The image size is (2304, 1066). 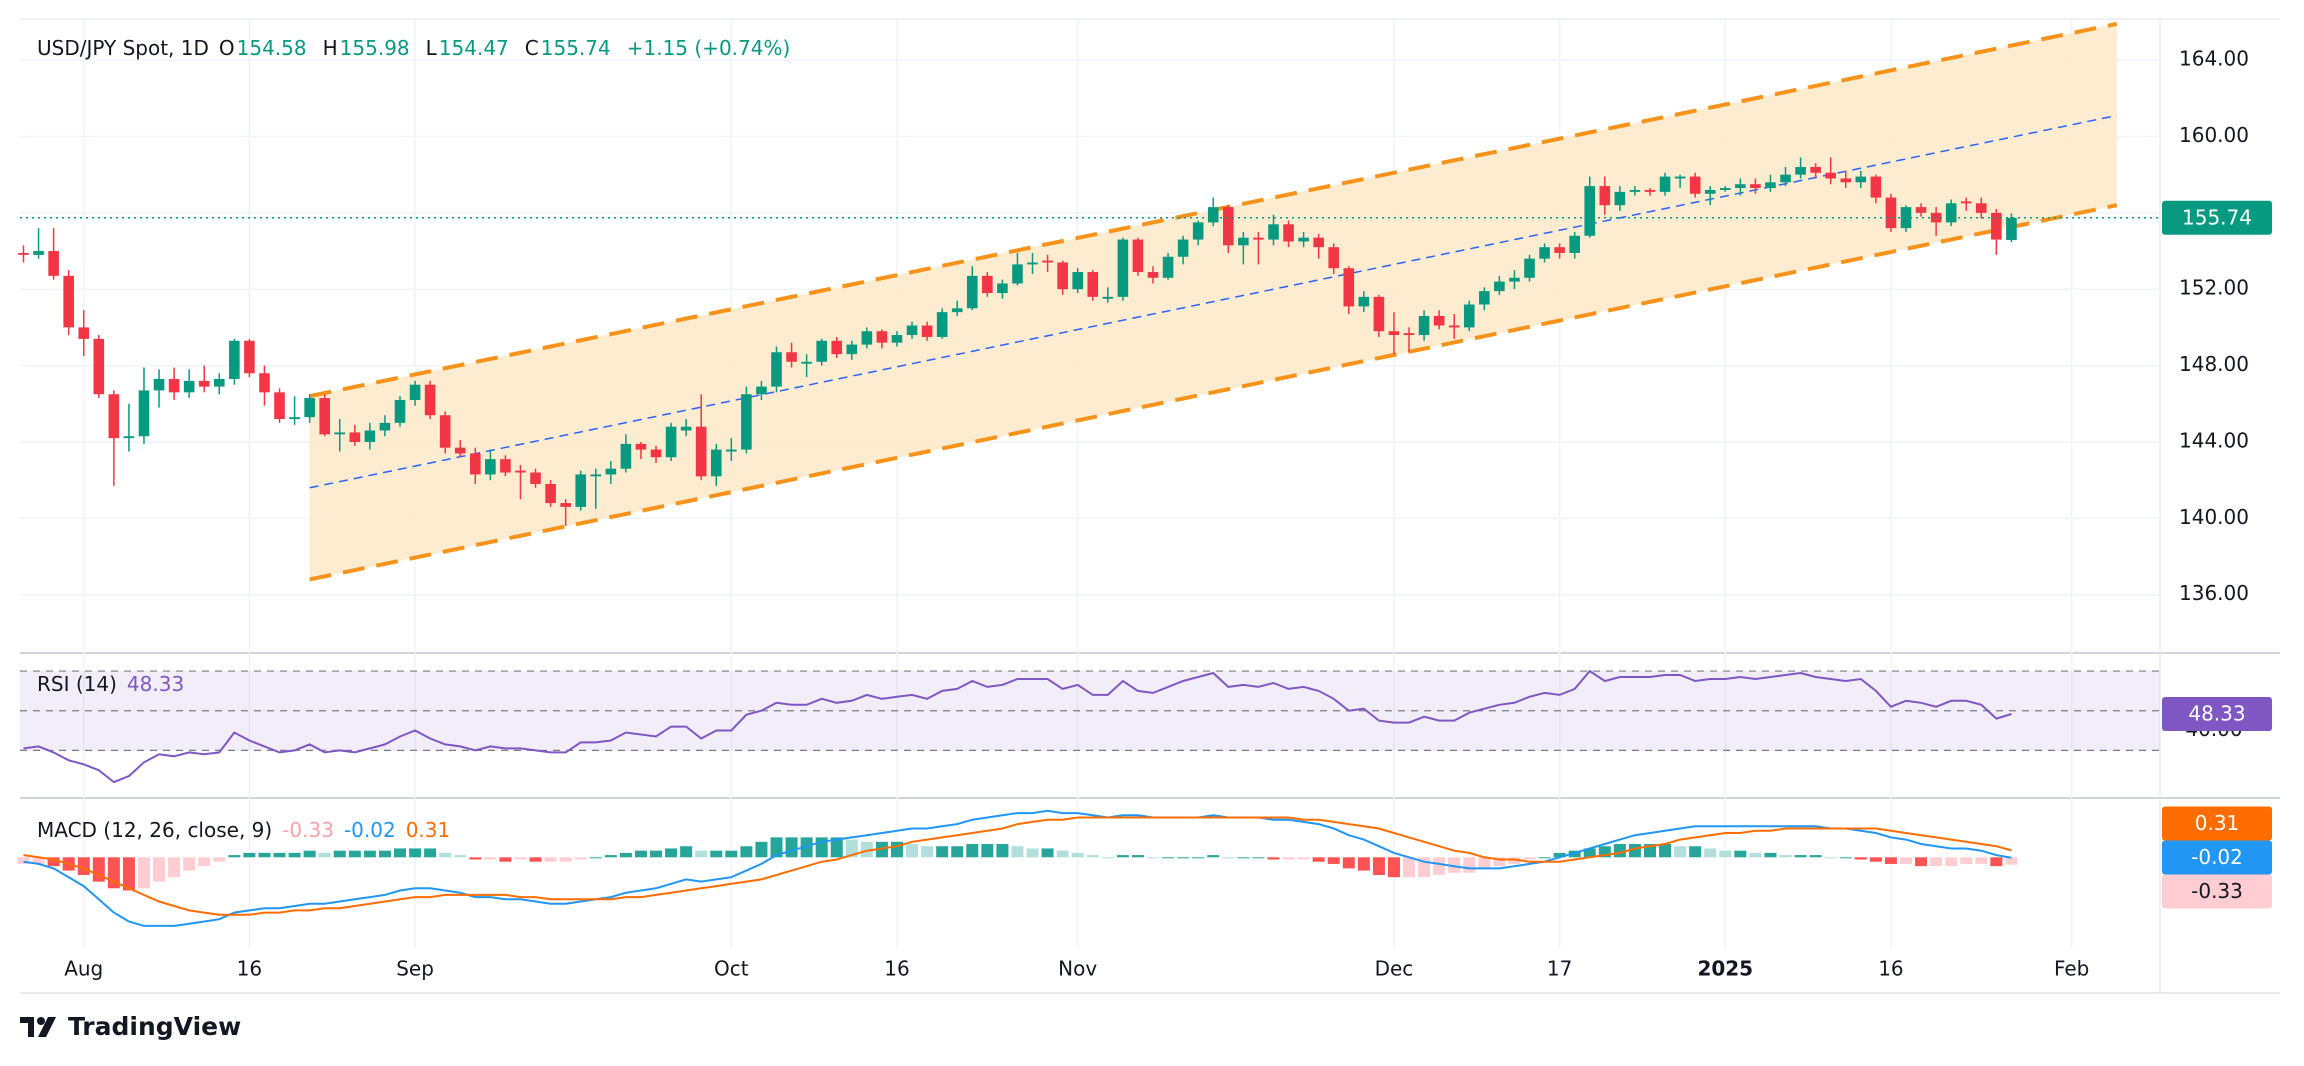 What do you see at coordinates (708, 48) in the screenshot?
I see `change-value: +1.15 (+0.74%)` at bounding box center [708, 48].